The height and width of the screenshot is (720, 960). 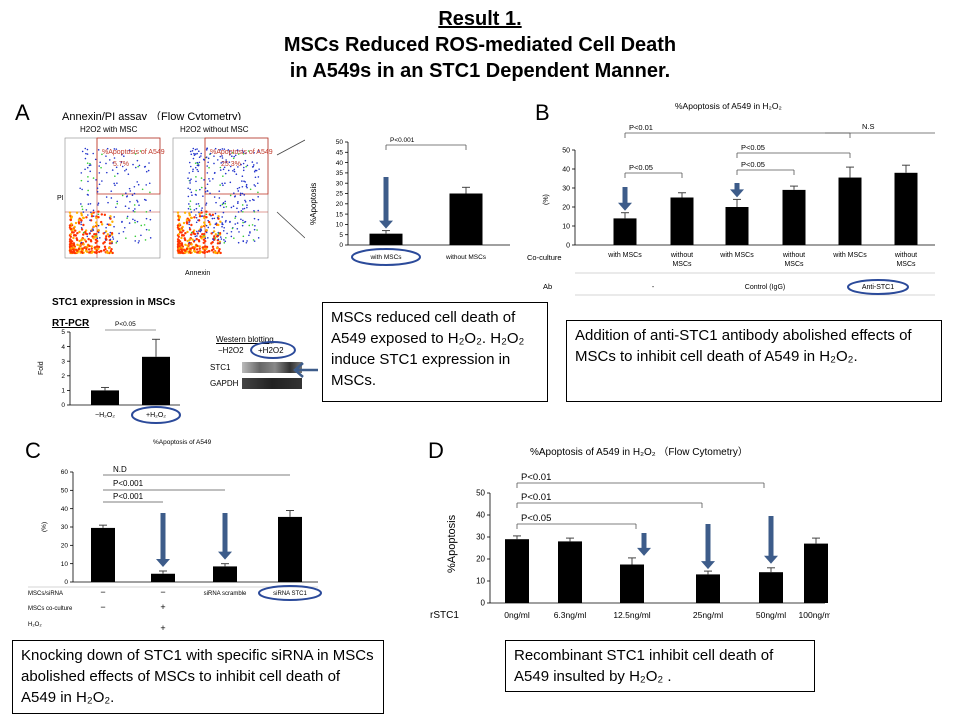 I want to click on c-bar, so click(x=290, y=549).